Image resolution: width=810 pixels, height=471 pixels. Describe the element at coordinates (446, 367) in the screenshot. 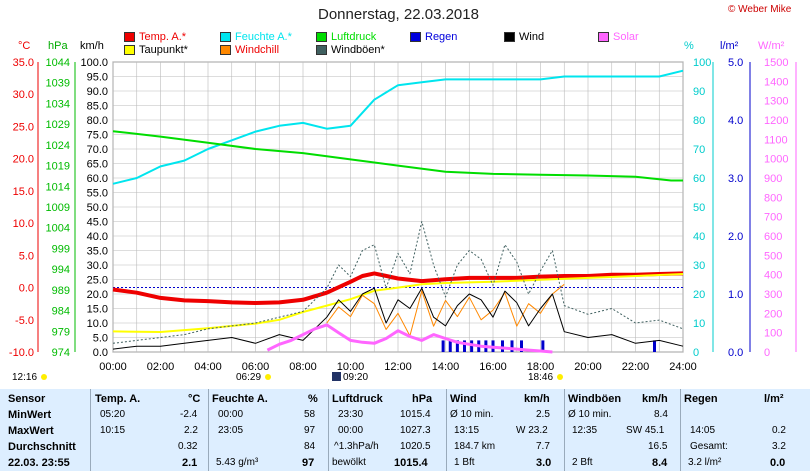

I see `x-tick-label: 14:00` at that location.